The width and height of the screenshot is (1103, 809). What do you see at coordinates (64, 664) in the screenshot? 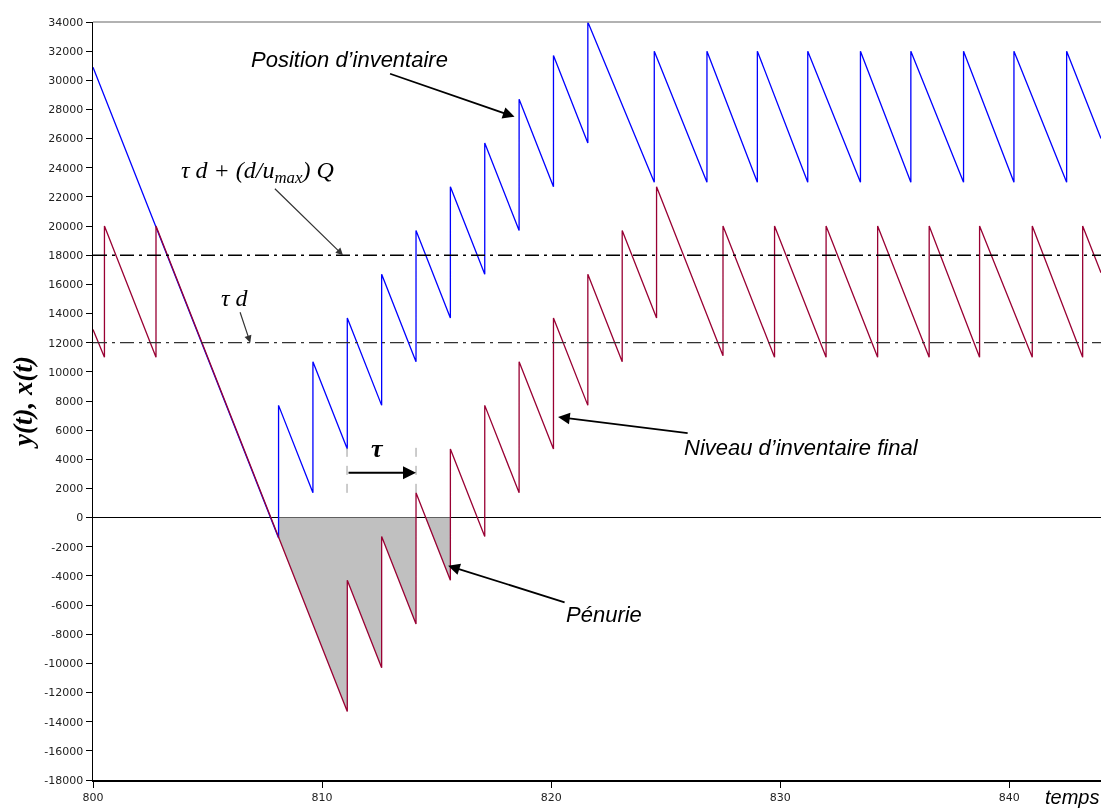
I see `y-tick-label: -10000` at bounding box center [64, 664].